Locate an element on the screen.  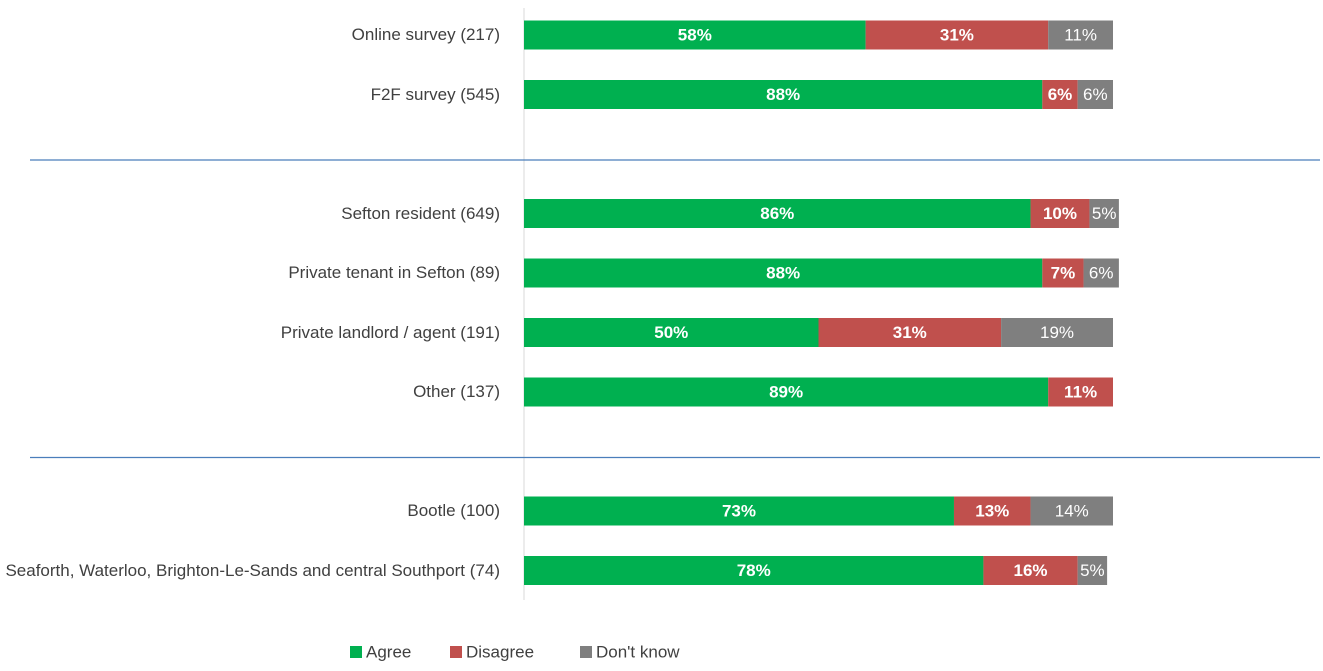
category-label: F2F survey (545) is located at coordinates (435, 94).